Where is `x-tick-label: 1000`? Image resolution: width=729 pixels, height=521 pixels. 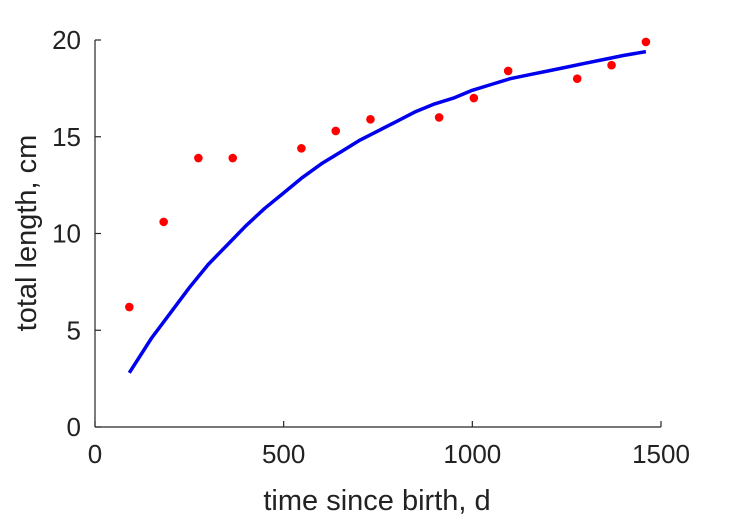
x-tick-label: 1000 is located at coordinates (472, 454).